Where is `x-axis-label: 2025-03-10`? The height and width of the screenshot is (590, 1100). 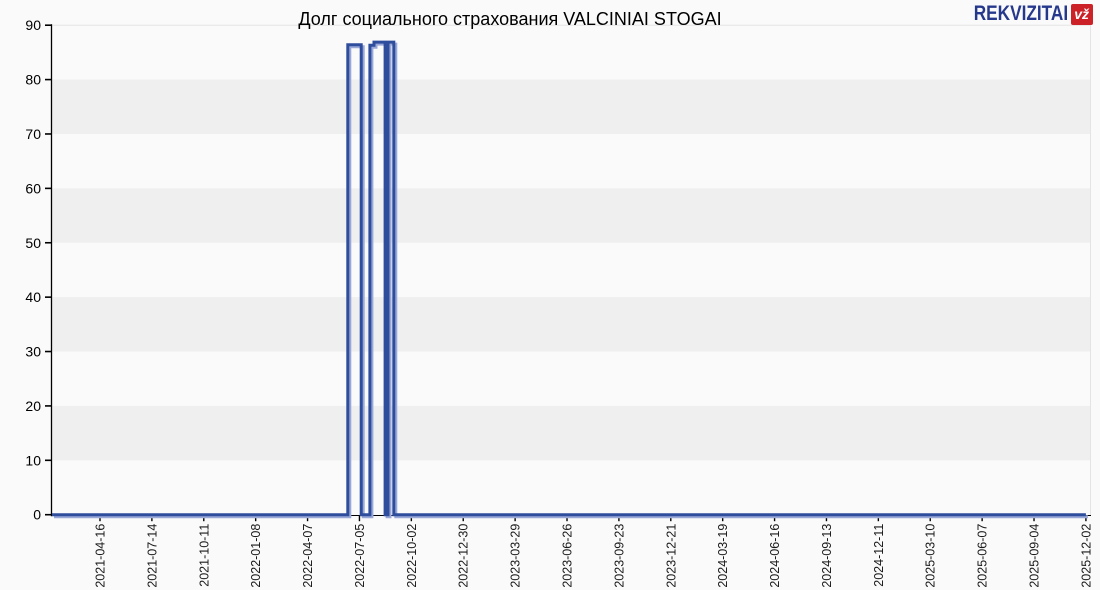
x-axis-label: 2025-03-10 is located at coordinates (931, 556).